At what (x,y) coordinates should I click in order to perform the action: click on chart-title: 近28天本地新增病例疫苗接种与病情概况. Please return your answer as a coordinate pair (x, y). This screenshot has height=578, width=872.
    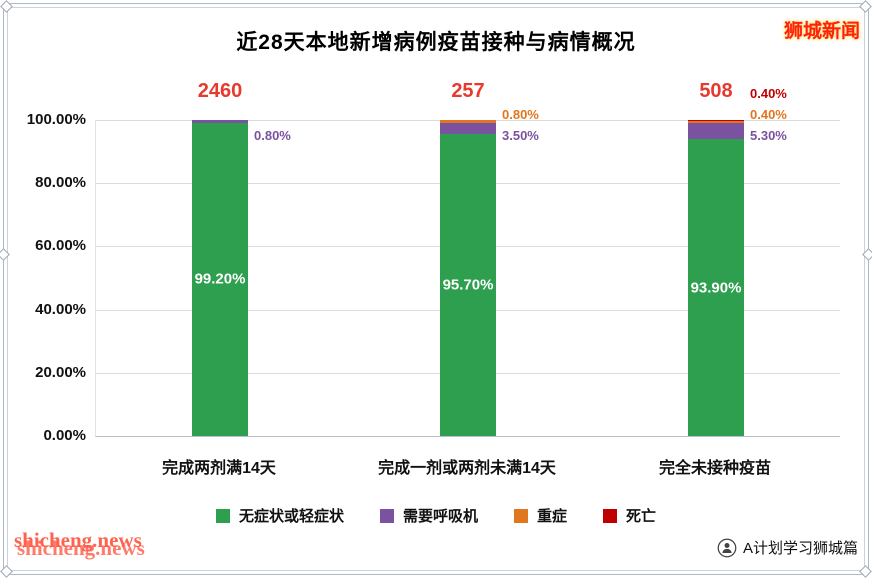
    Looking at the image, I should click on (436, 42).